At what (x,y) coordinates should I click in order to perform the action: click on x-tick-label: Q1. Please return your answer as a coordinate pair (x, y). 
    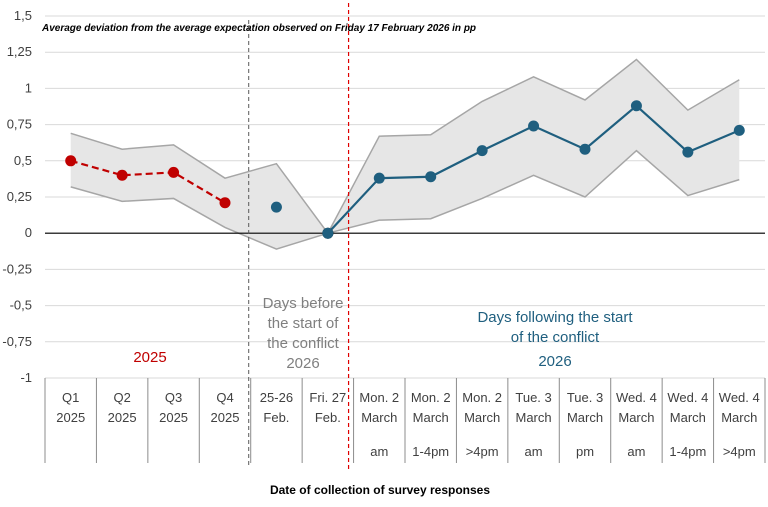
    Looking at the image, I should click on (70, 397).